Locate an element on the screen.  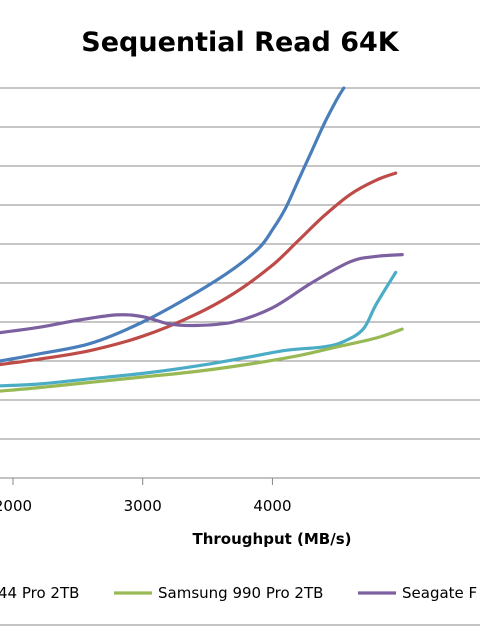
legend-label: Samsung 990 Pro 2TB is located at coordinates (240, 593).